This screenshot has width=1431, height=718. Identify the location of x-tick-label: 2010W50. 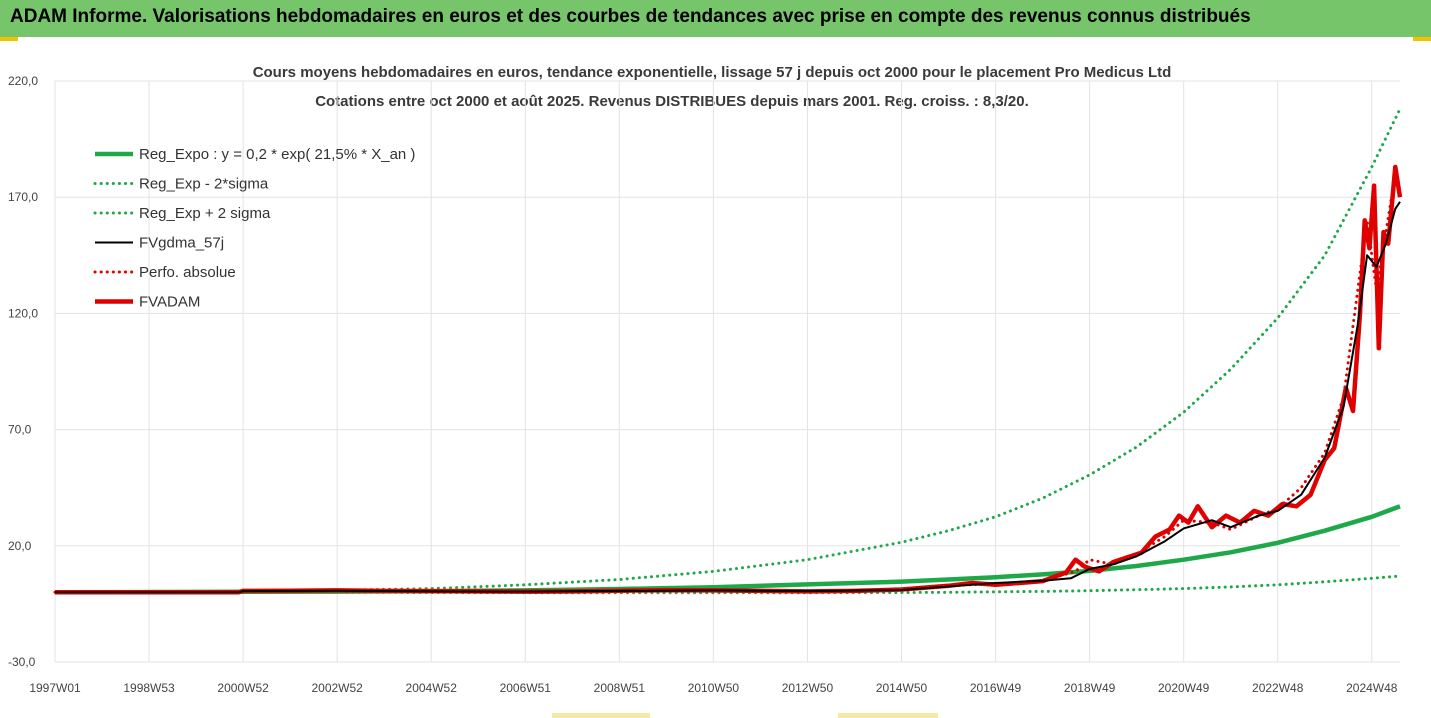
(714, 688).